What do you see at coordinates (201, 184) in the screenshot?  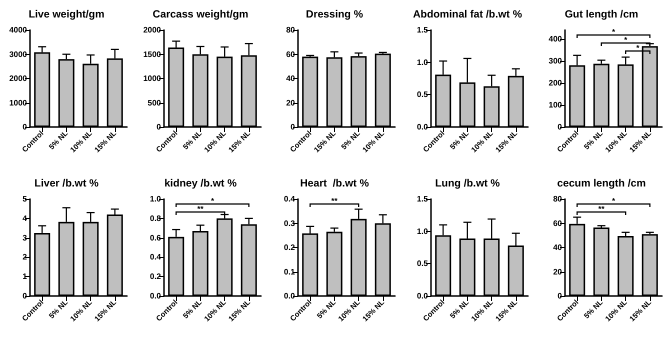 I see `chart-title: kidney /b.wt %` at bounding box center [201, 184].